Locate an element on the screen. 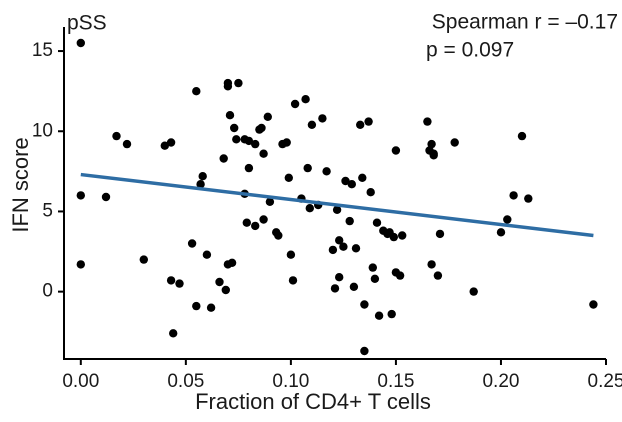  spearman-statistic: Spearman r = –0.17 is located at coordinates (525, 22).